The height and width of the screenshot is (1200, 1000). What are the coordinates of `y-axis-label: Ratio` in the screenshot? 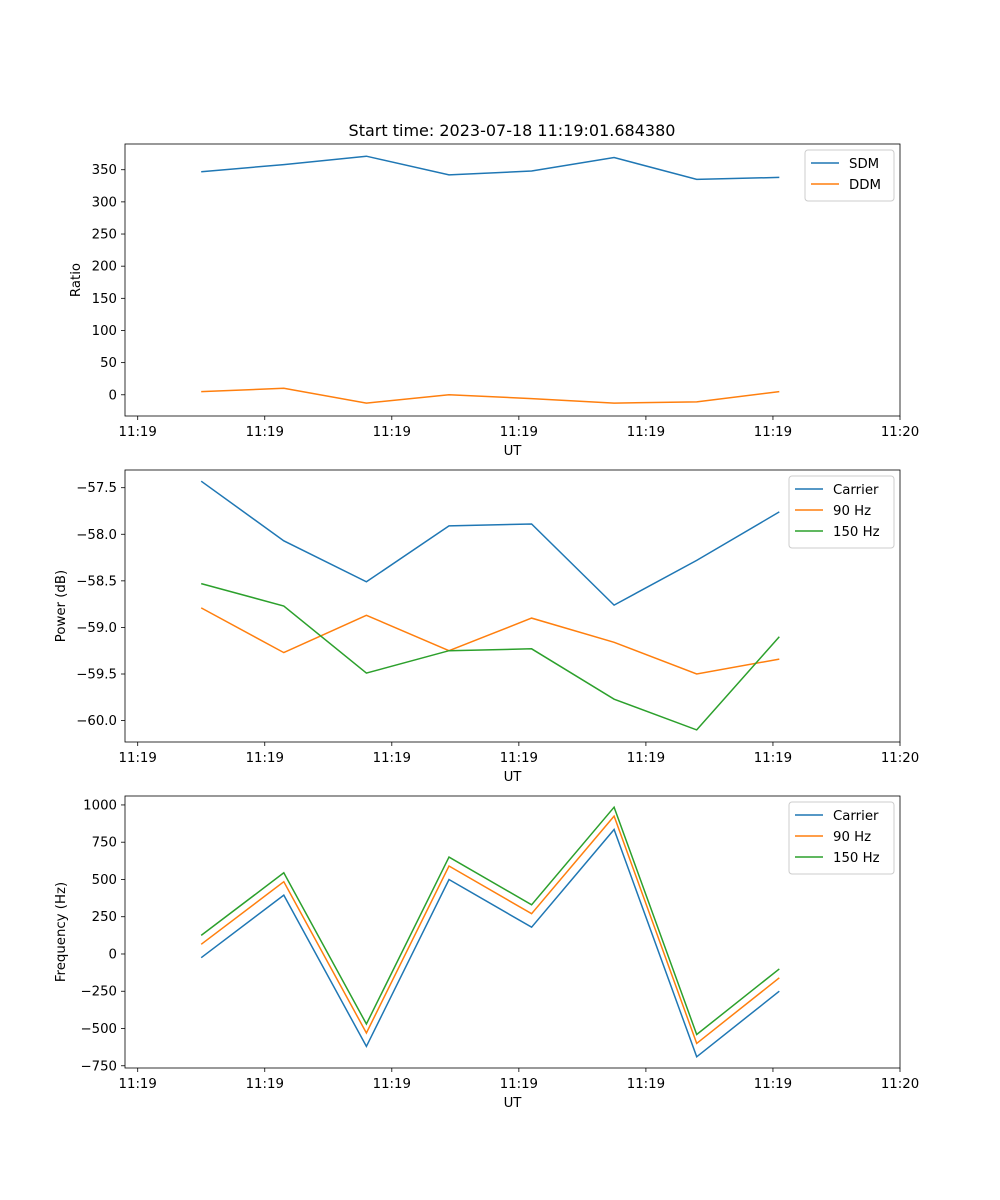 It's located at (76, 280).